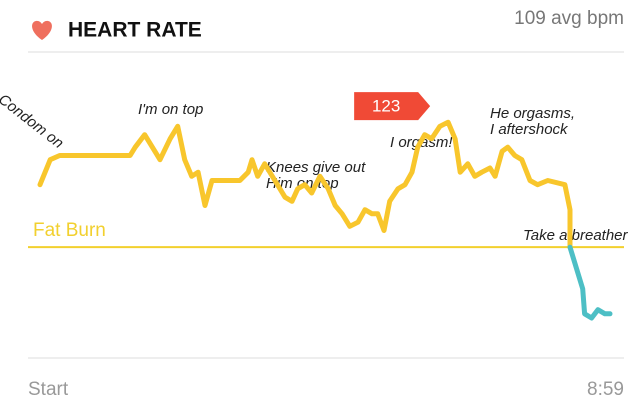  I want to click on avg-bpm: 109 avg bpm, so click(569, 18).